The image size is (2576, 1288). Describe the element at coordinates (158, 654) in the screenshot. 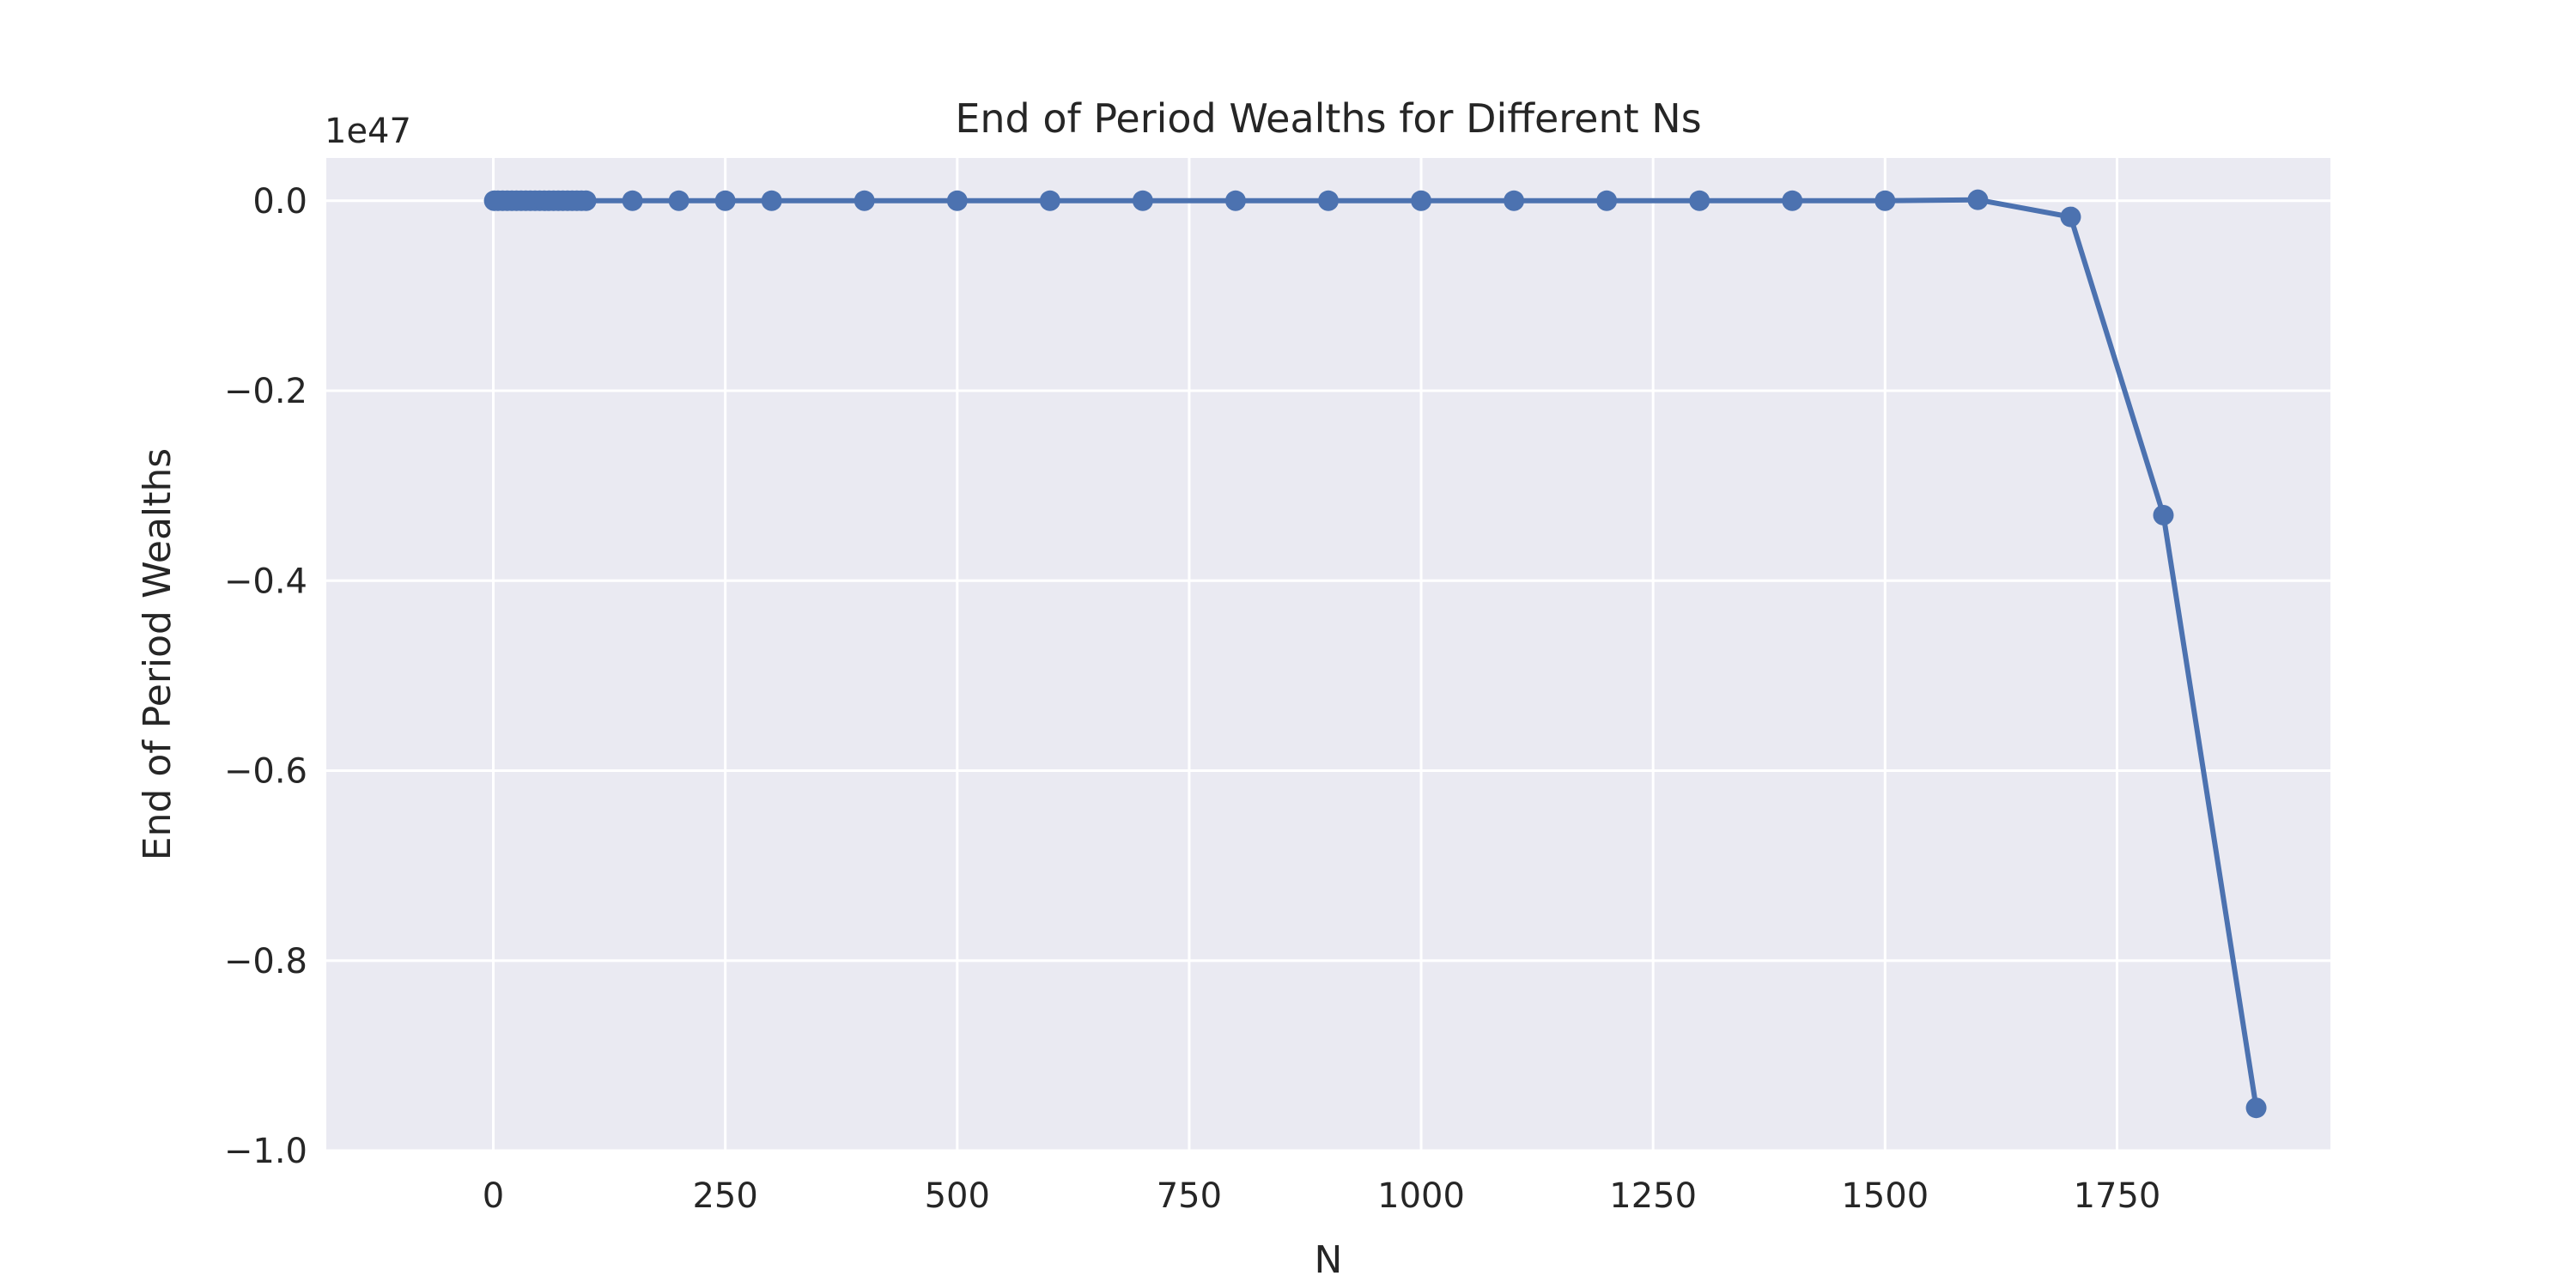

I see `y-axis-label: End of Period Wealths` at that location.